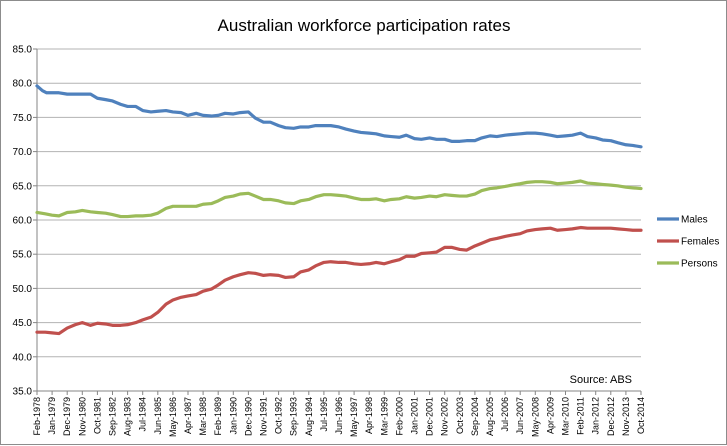 This screenshot has height=446, width=727. I want to click on y-tick-label: 80.0, so click(23, 84).